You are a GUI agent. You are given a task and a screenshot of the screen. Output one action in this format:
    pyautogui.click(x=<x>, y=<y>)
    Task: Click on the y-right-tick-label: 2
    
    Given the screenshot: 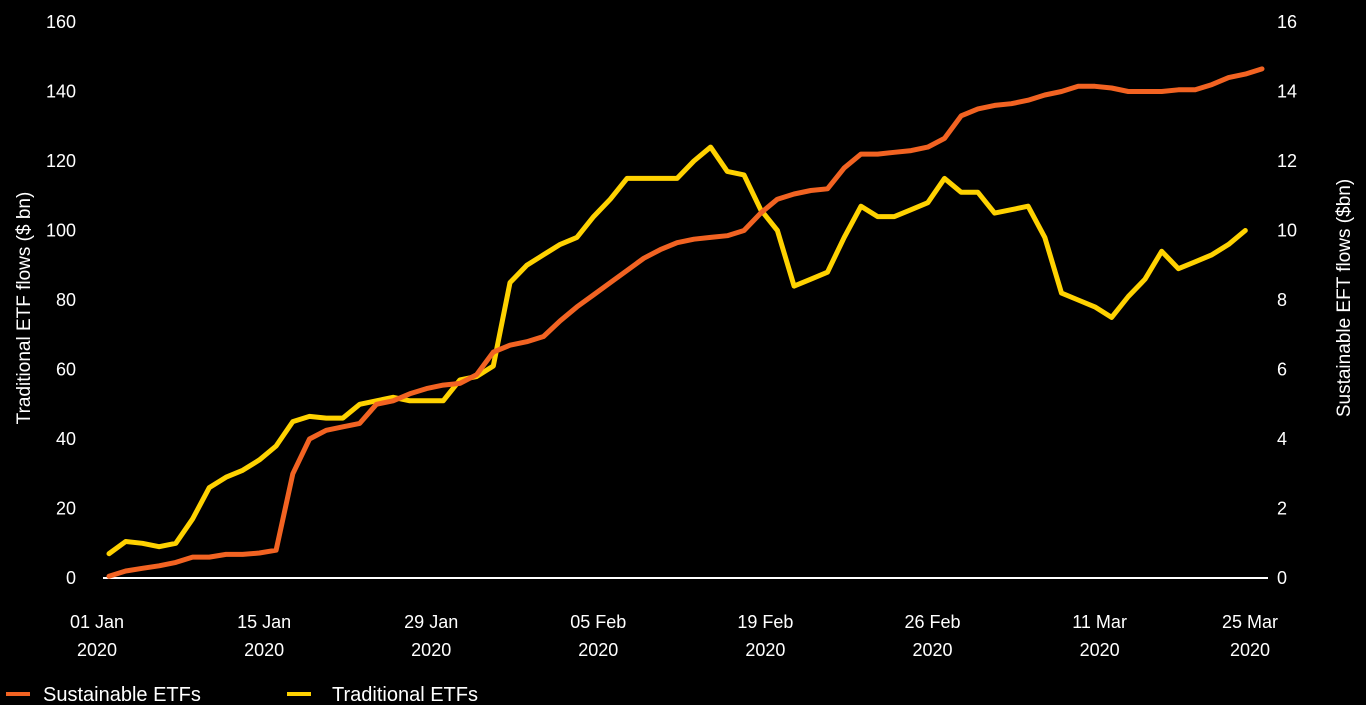 What is the action you would take?
    pyautogui.click(x=1282, y=509)
    